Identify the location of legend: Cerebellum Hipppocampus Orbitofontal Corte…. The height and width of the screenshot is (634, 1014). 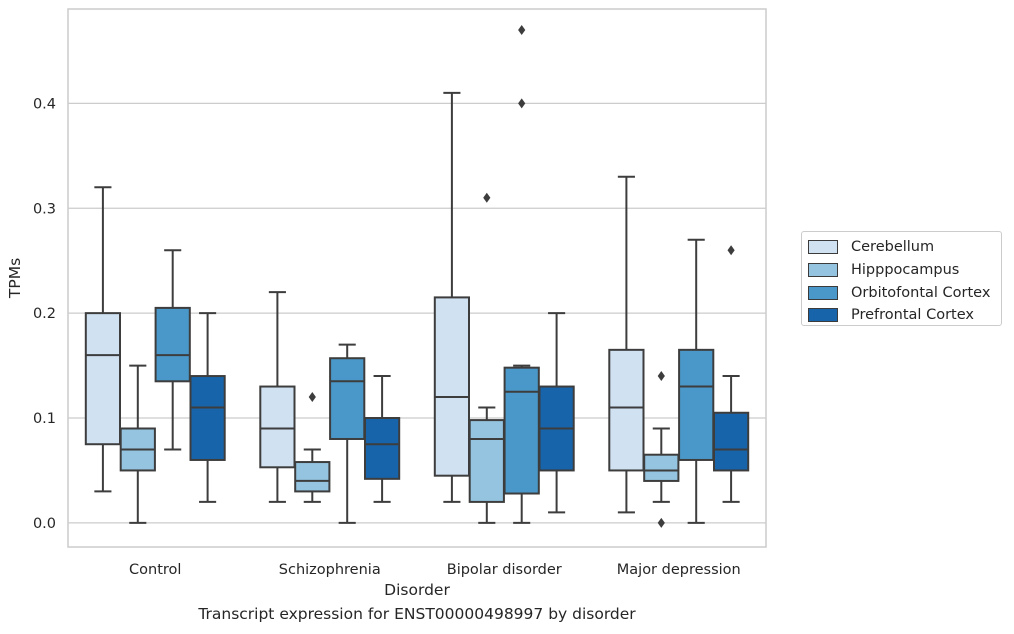
(901, 278).